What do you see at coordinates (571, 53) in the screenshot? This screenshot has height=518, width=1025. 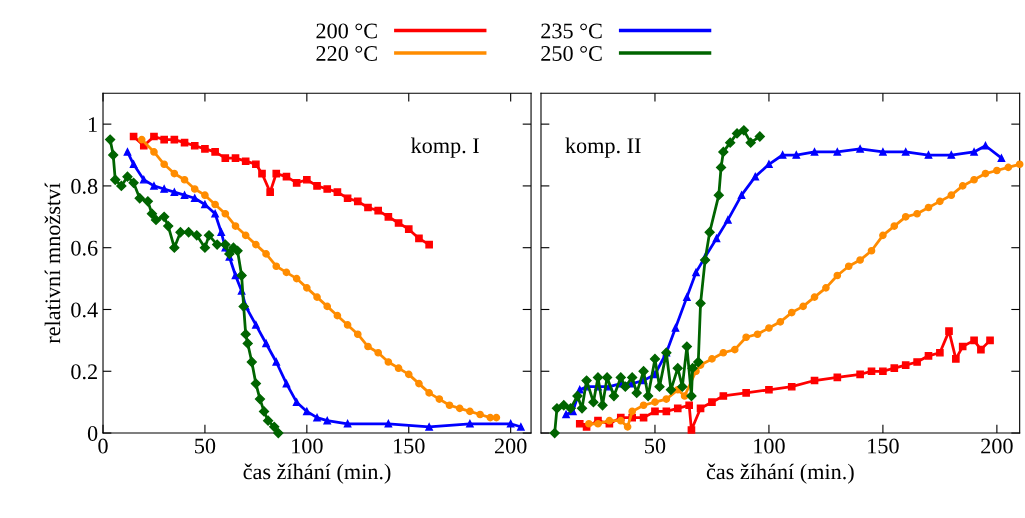 I see `legend-label: 250 °C` at bounding box center [571, 53].